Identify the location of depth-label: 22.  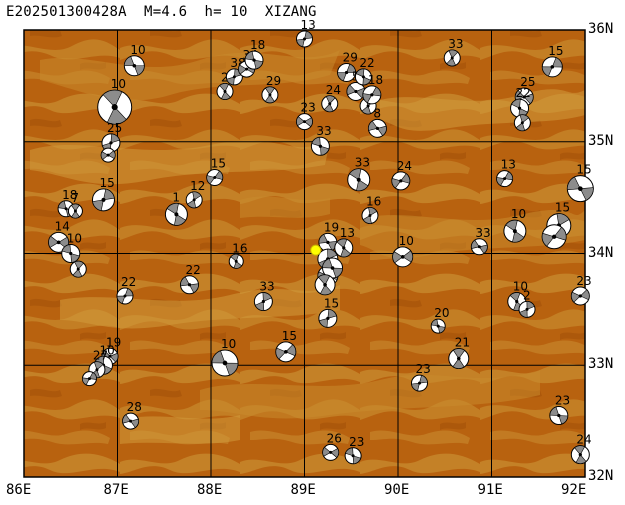
(523, 93).